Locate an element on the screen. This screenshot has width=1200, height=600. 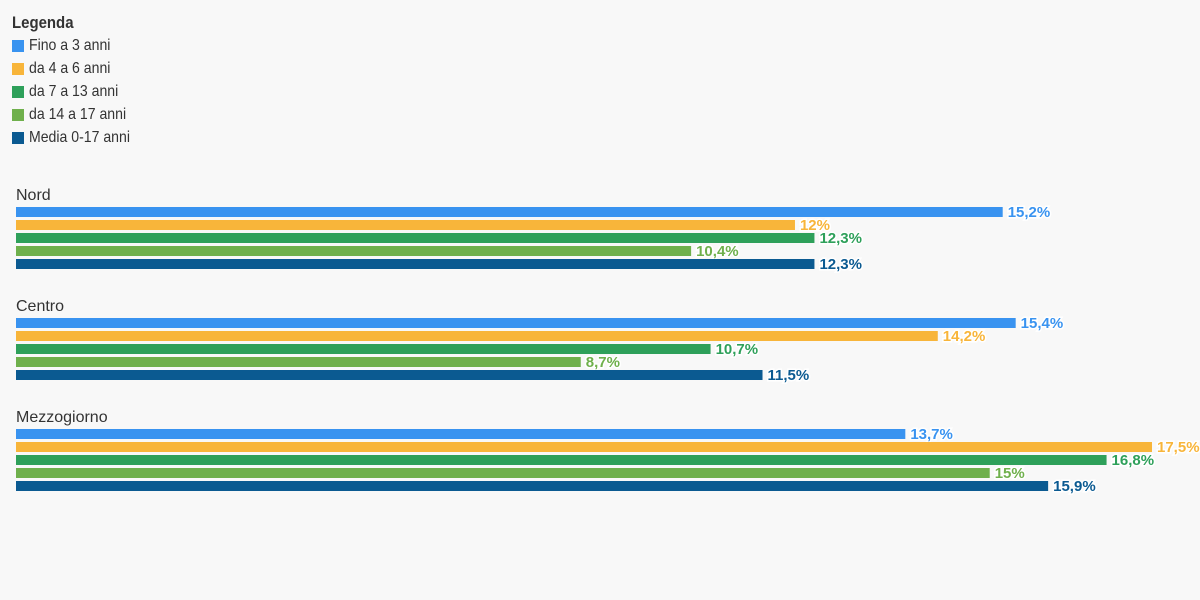
legend-item-4-6: da 4 a 6 anni is located at coordinates (78, 68).